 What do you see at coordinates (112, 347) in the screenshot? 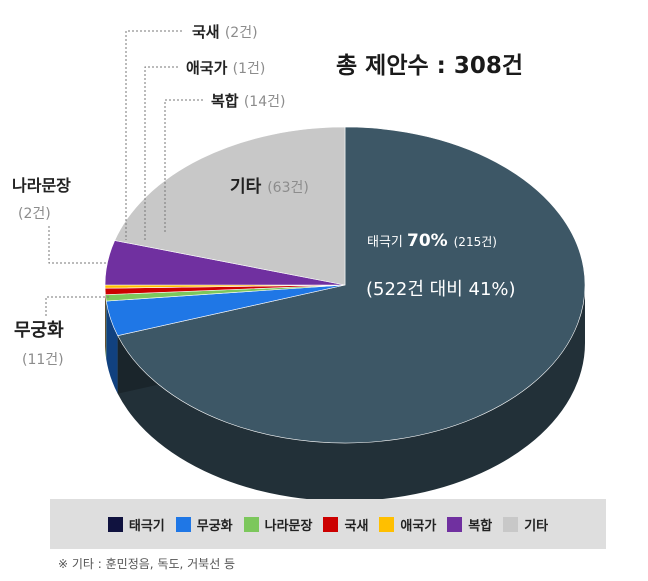
I see `slice-무궁화-side` at bounding box center [112, 347].